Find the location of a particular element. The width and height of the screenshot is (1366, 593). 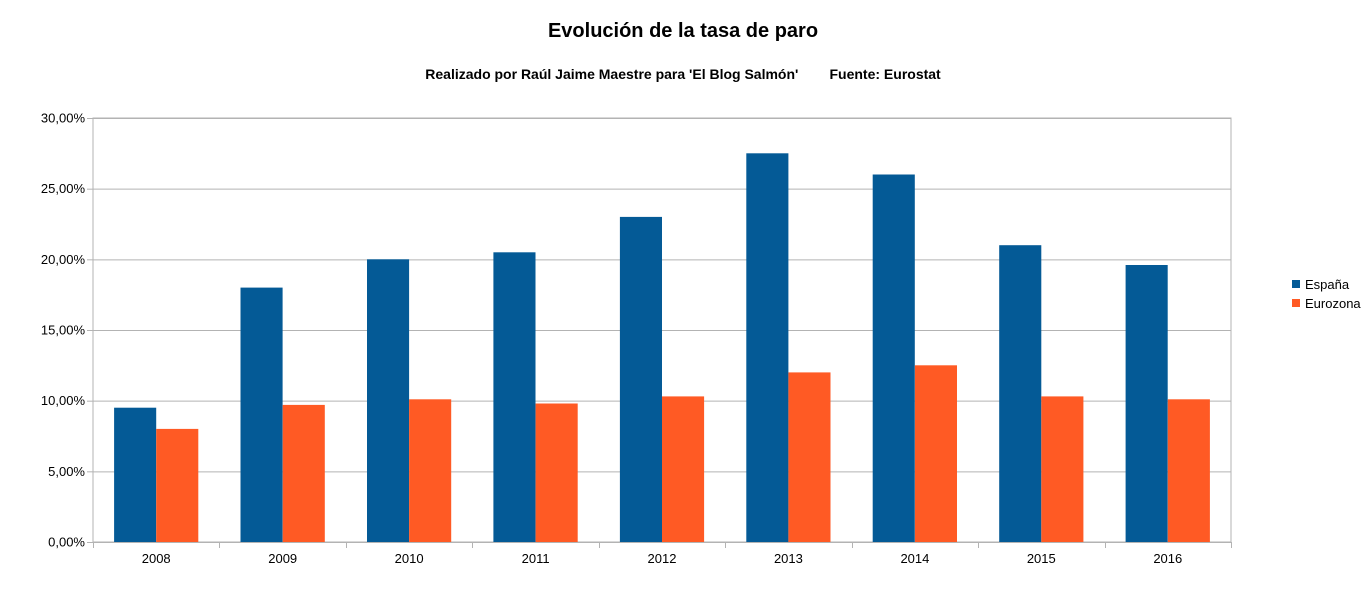

bar-espa-a-2016 is located at coordinates (1146, 403).